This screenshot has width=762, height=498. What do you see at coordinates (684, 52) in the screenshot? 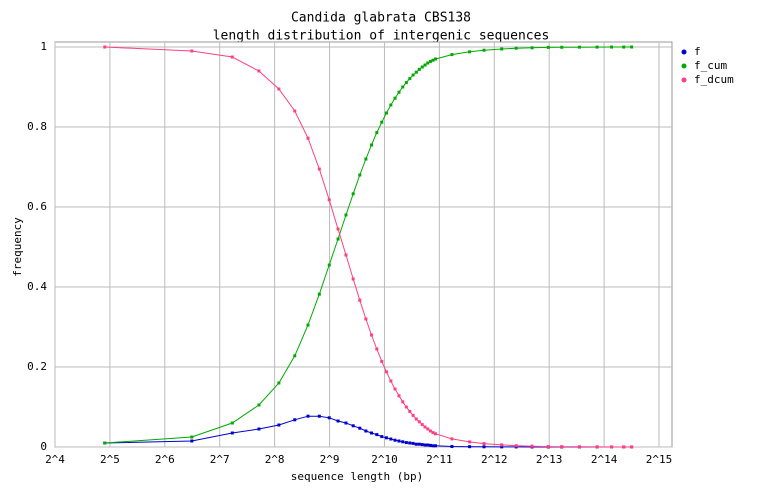
I see `legend-marker` at bounding box center [684, 52].